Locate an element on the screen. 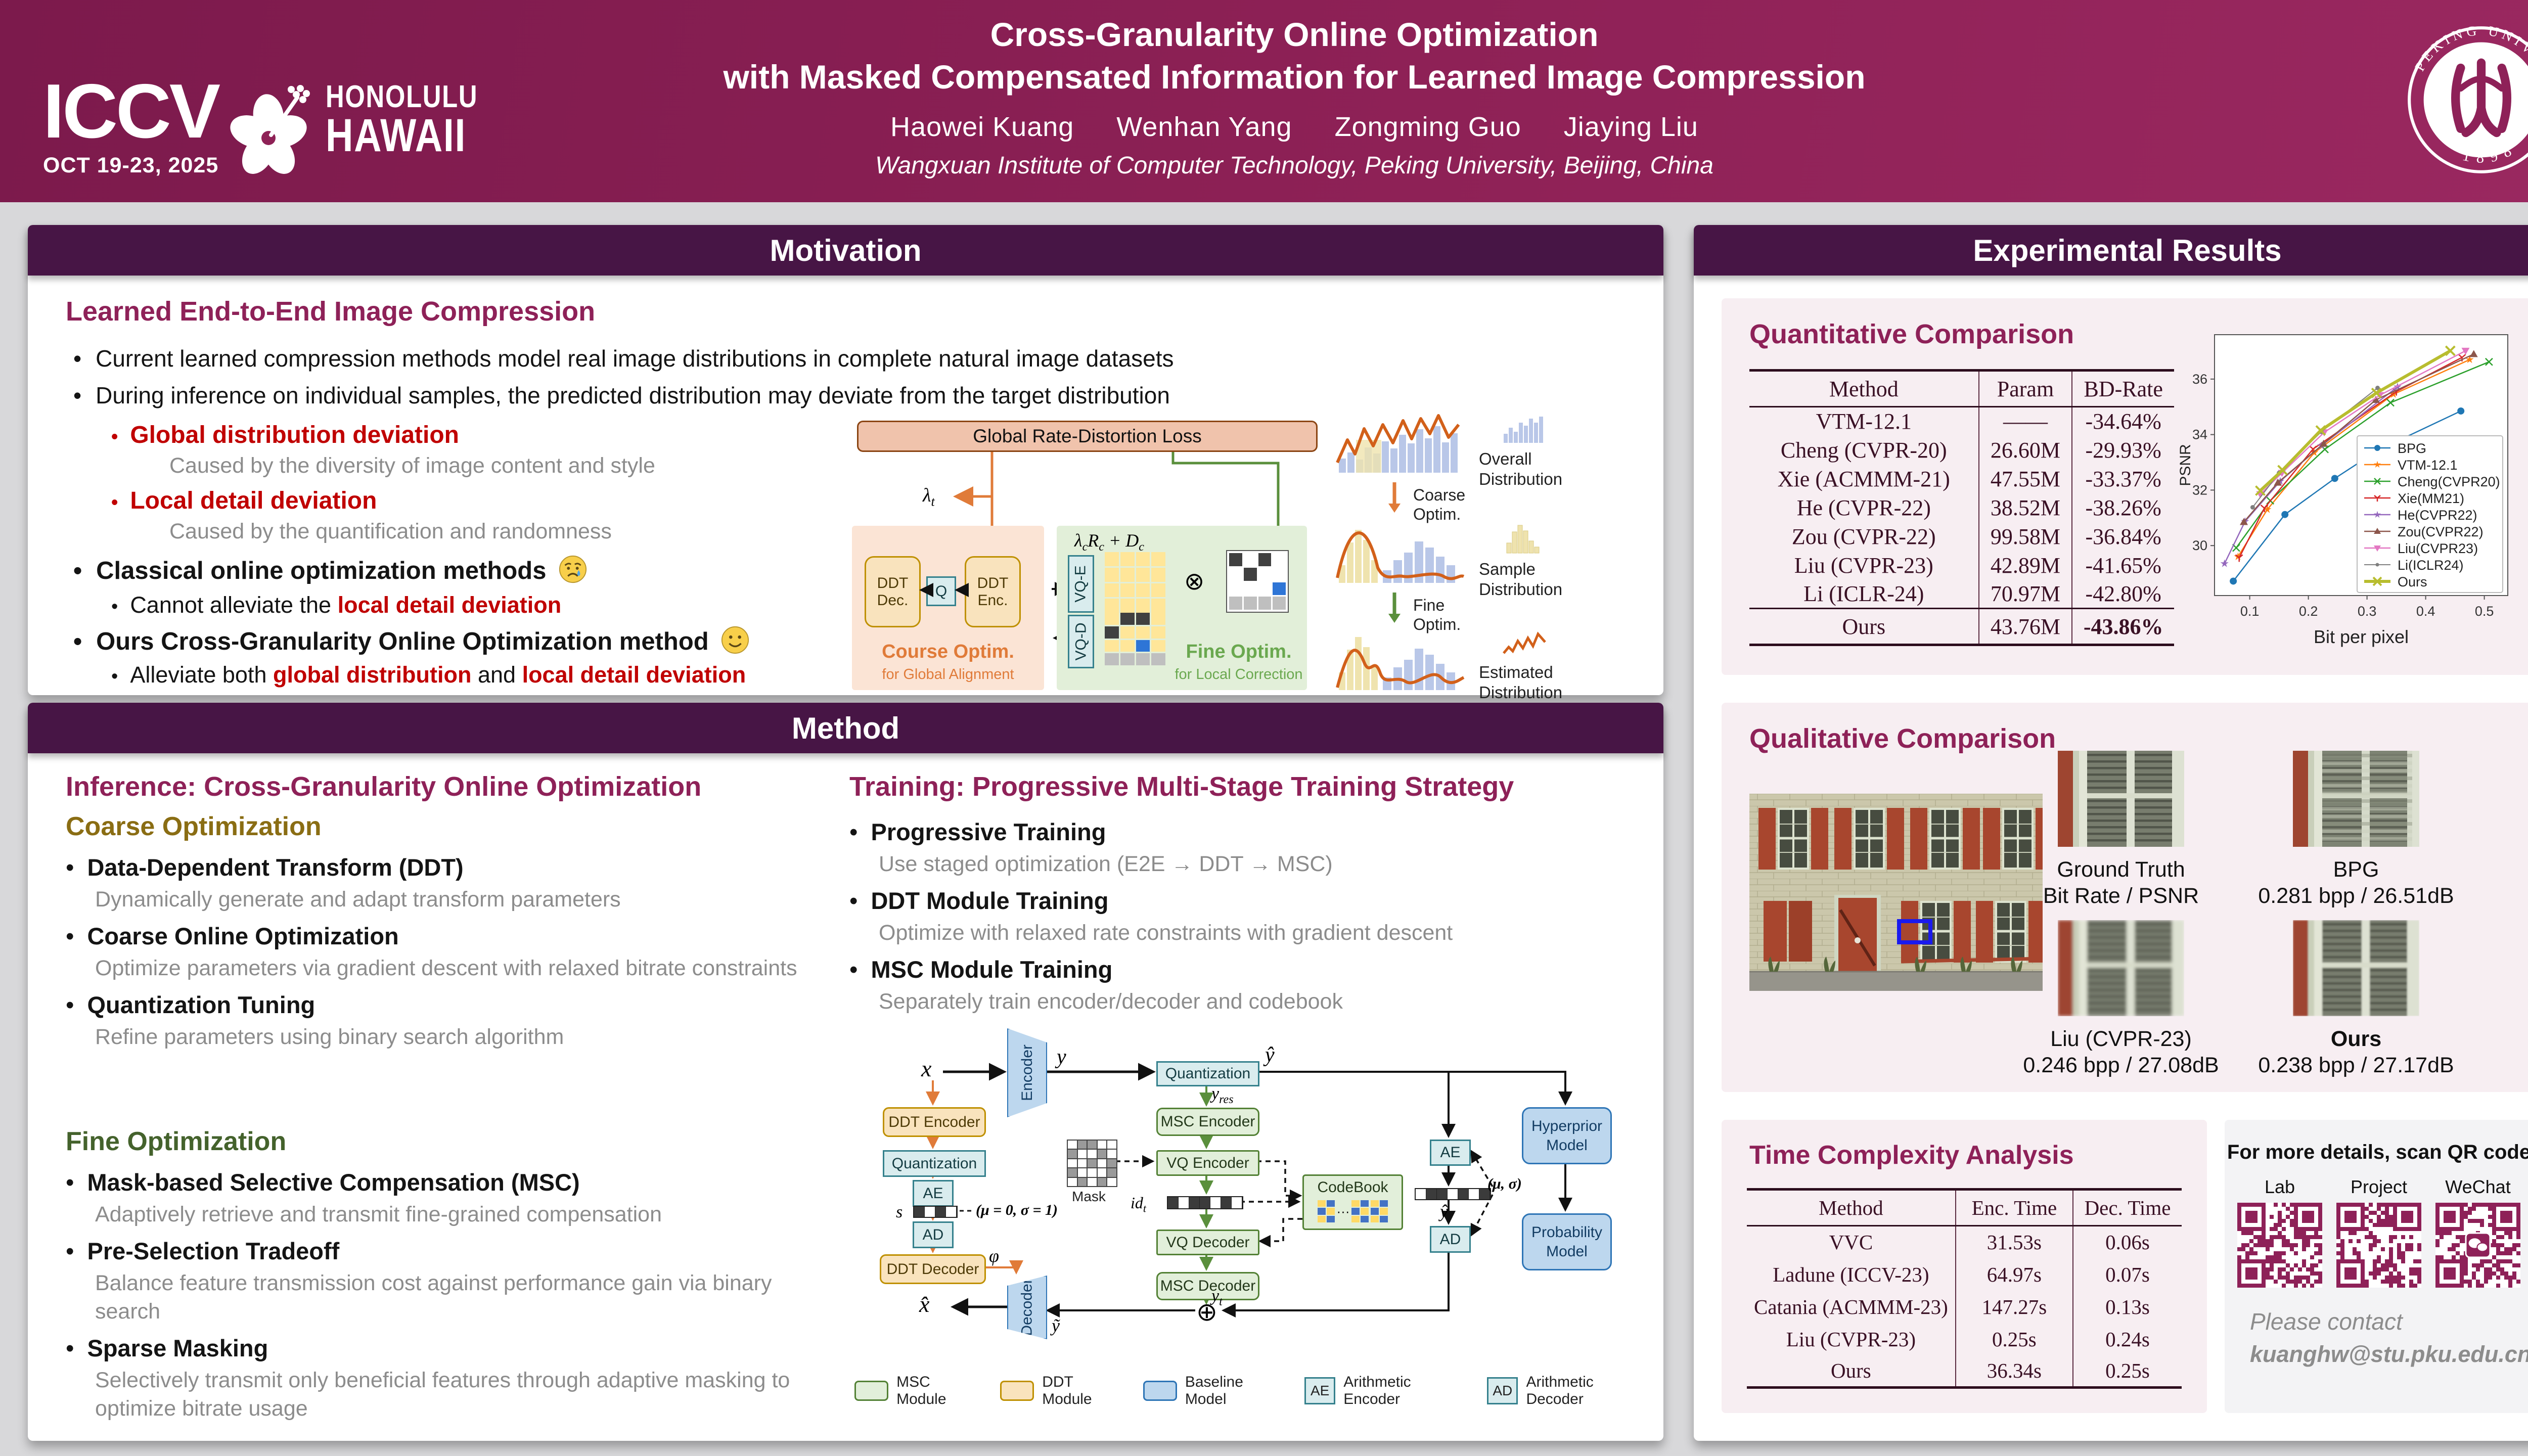 The width and height of the screenshot is (2528, 1456). ytilde-label: ỹ is located at coordinates (1056, 1325).